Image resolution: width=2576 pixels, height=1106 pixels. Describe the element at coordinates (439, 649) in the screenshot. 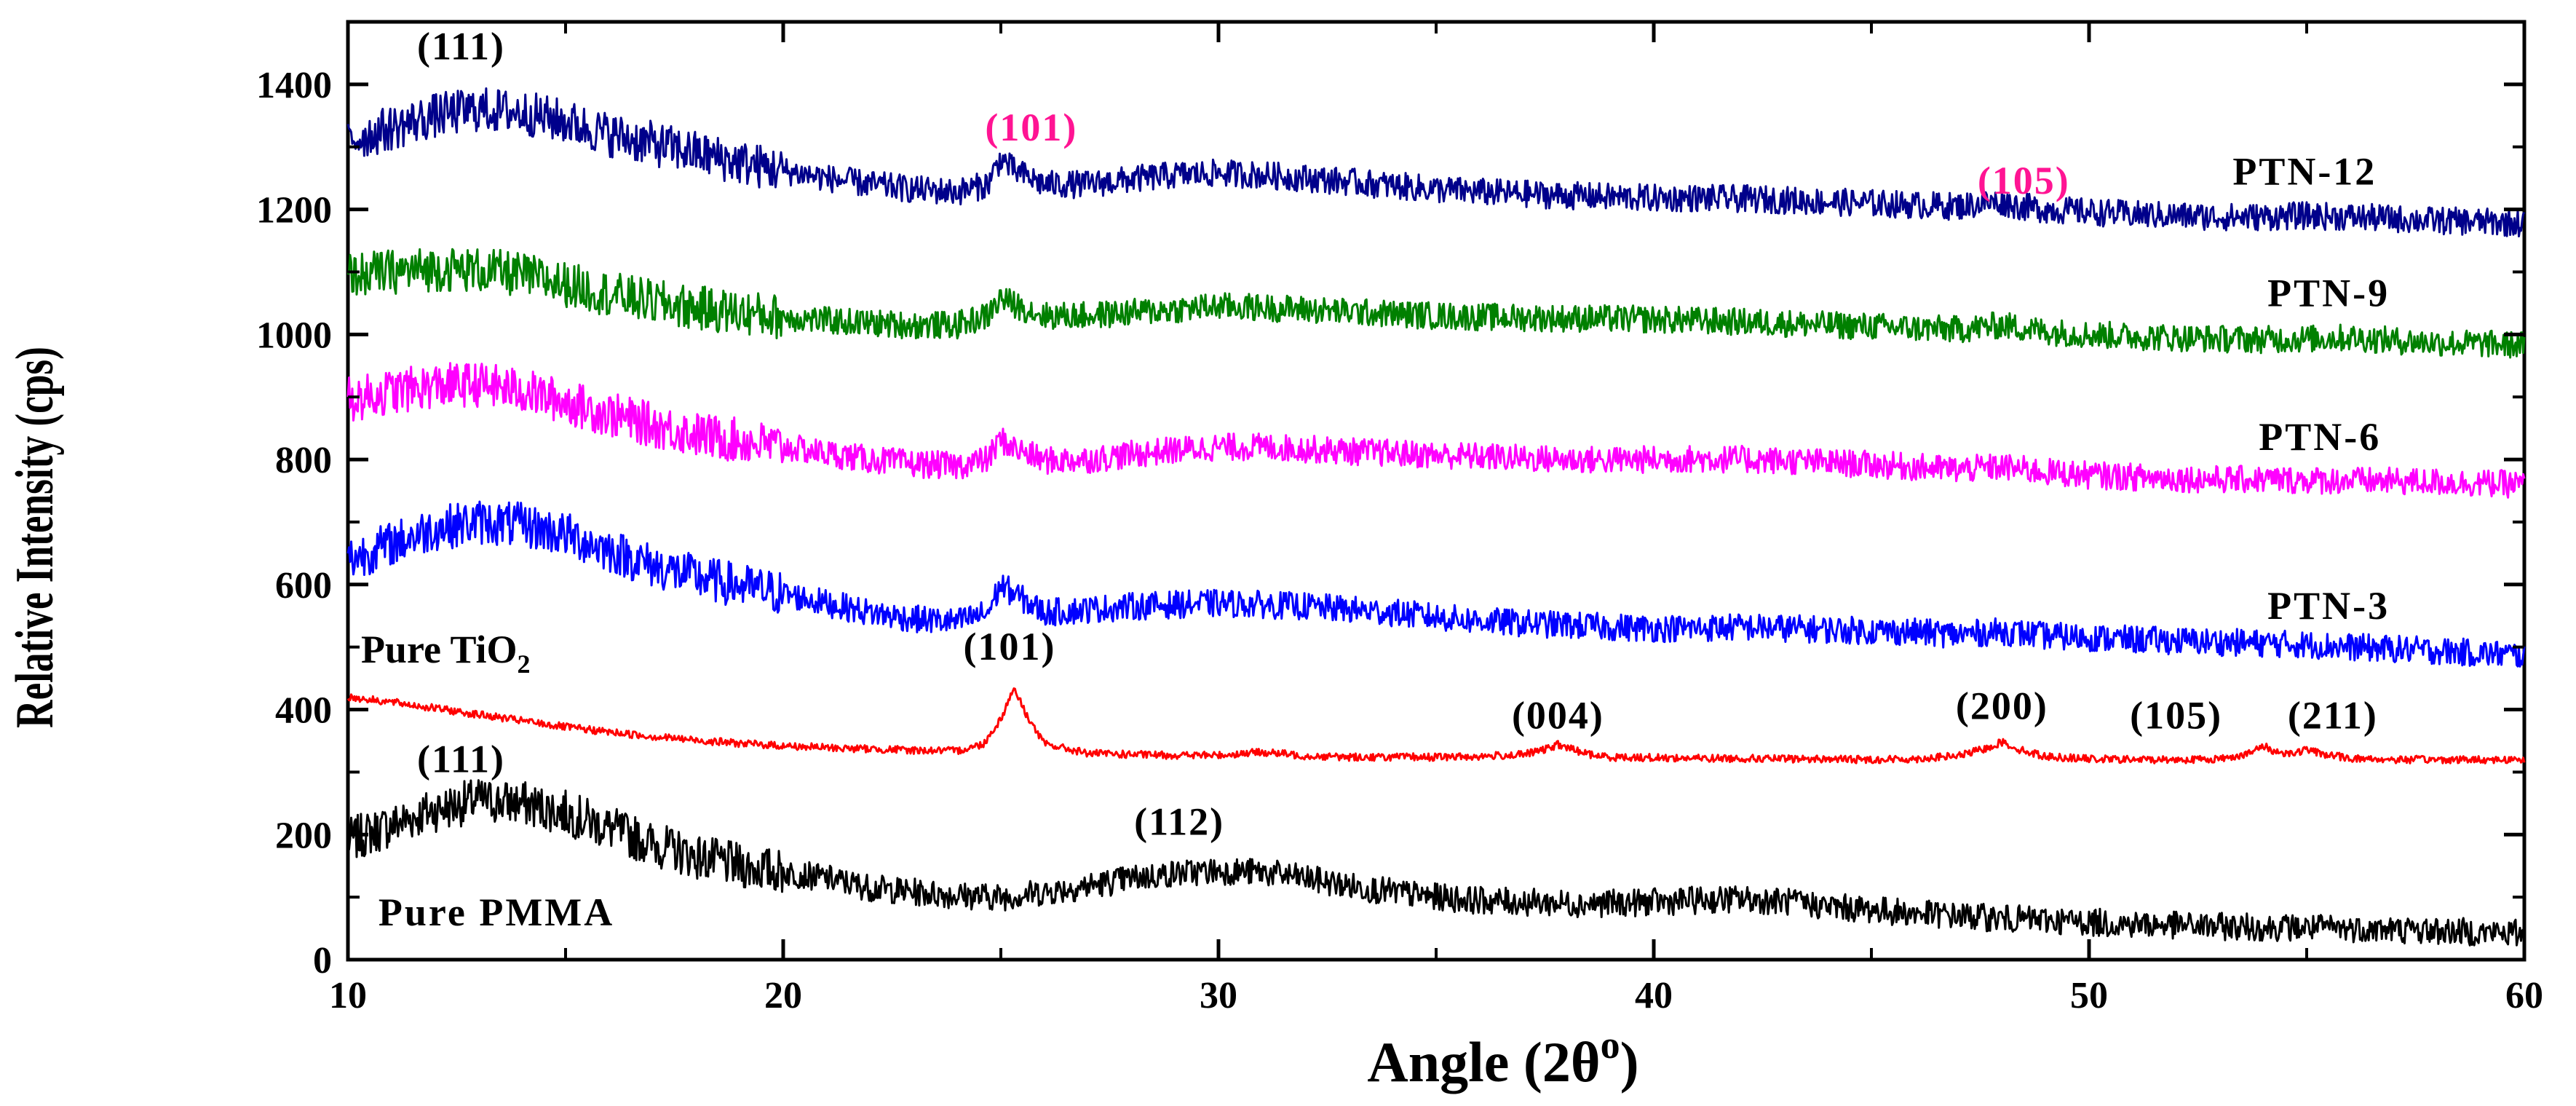

I see `curve-label-pure-tio2-main: Pure TiO` at that location.